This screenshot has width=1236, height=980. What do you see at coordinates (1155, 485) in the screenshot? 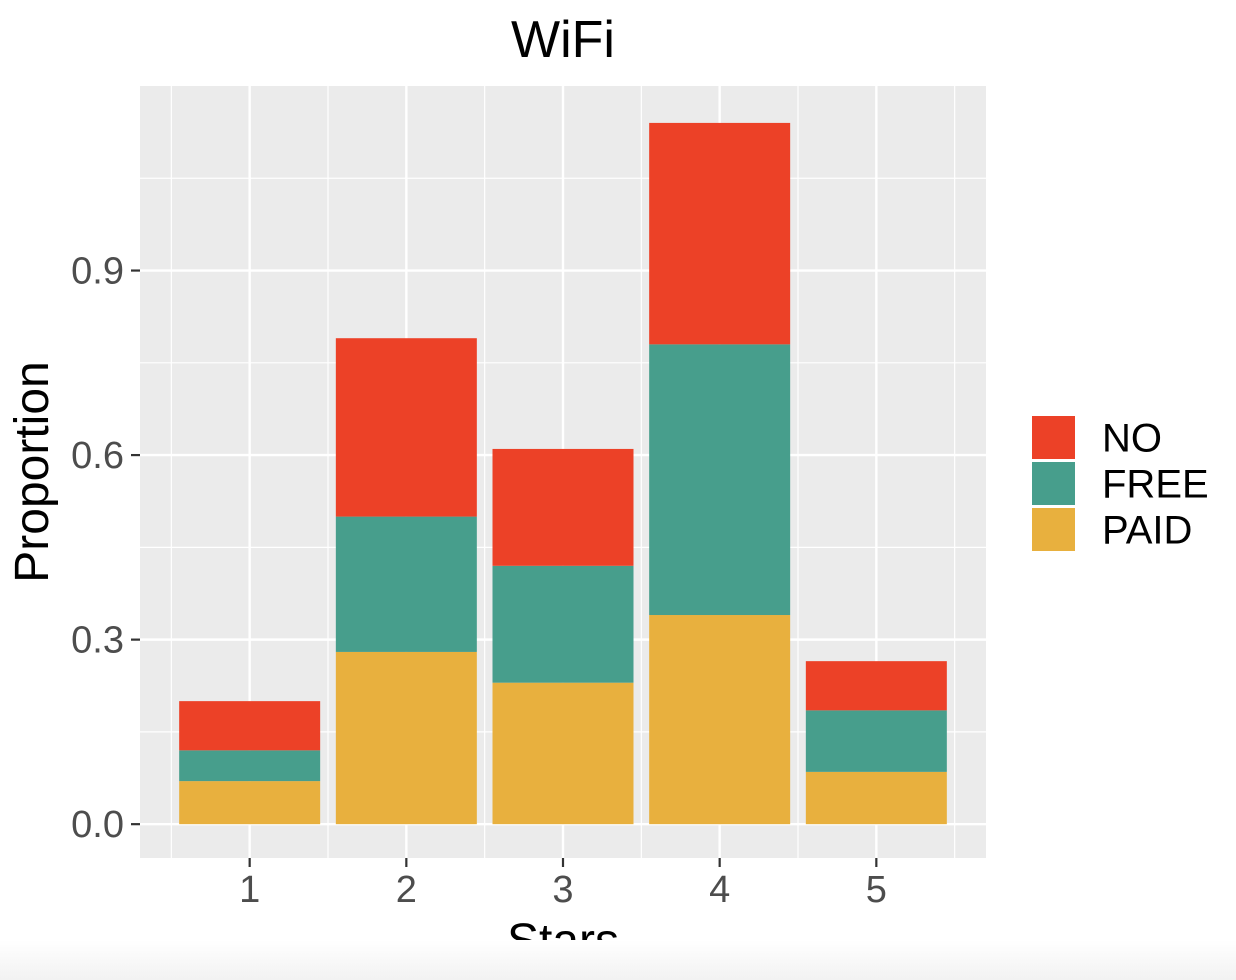
I see `legend-label-free: FREE` at bounding box center [1155, 485].